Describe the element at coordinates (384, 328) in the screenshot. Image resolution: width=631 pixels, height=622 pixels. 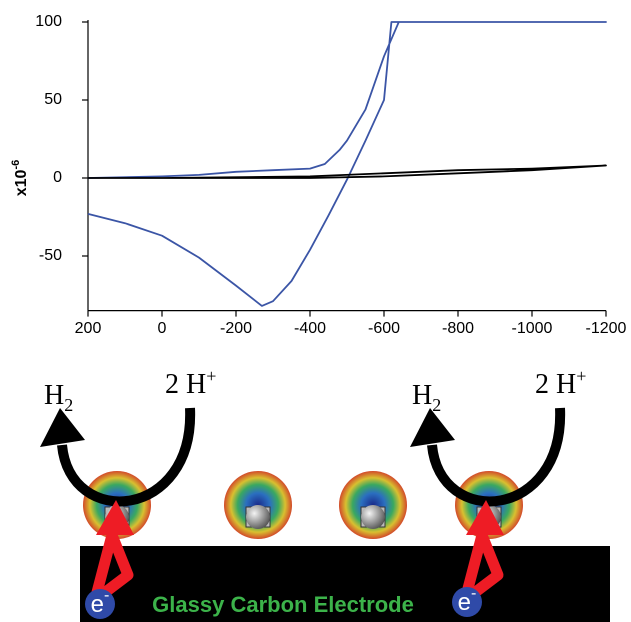
I see `x-tick-label: -600` at that location.